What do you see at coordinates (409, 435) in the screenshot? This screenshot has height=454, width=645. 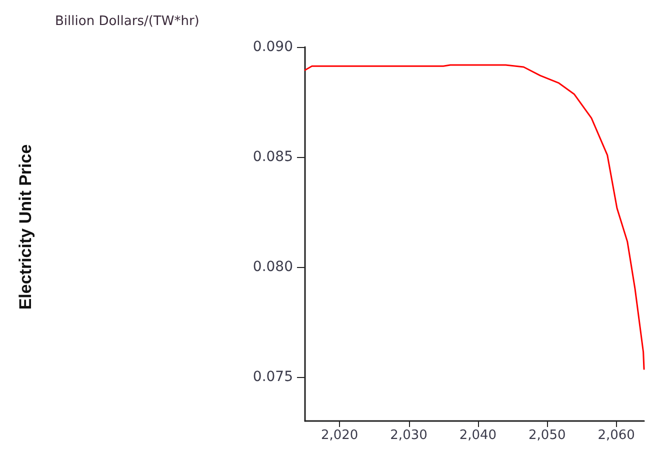 I see `x-tick-label: 2,030` at bounding box center [409, 435].